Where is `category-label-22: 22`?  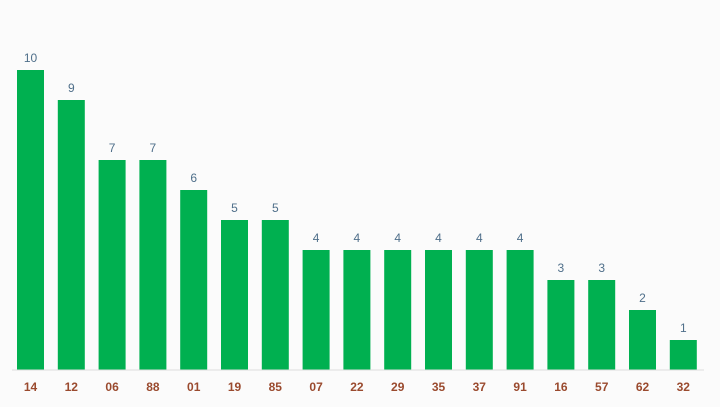 category-label-22: 22 is located at coordinates (357, 387).